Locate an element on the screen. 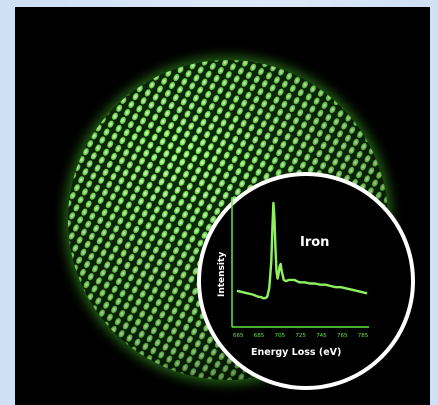 The image size is (438, 405). spectrum-plot: 665 685 705 725 745 765 785 is located at coordinates (300, 268).